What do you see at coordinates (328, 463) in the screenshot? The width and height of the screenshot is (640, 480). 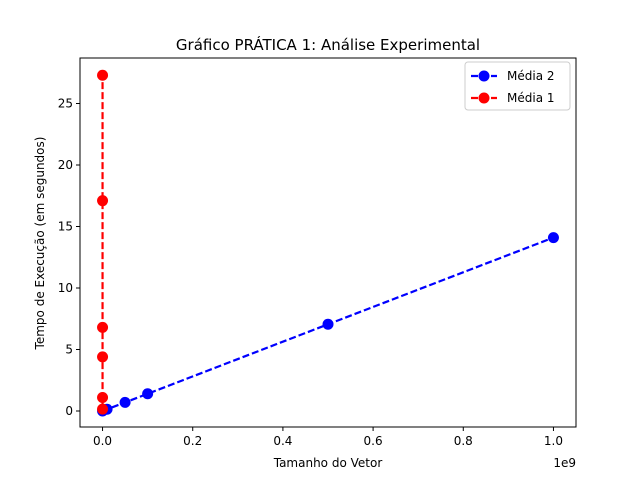 I see `x-axis-label: Tamanho do Vetor` at bounding box center [328, 463].